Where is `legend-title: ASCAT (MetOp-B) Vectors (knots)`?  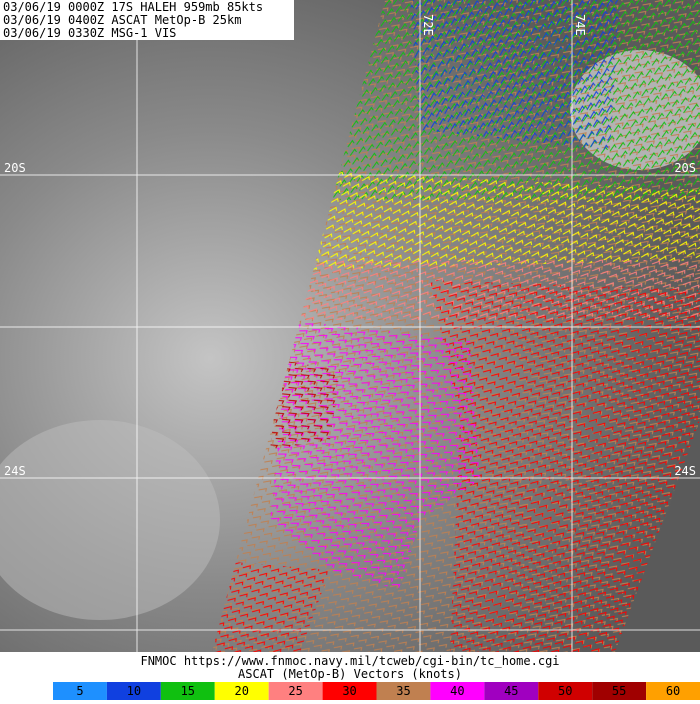 legend-title: ASCAT (MetOp-B) Vectors (knots) is located at coordinates (350, 674).